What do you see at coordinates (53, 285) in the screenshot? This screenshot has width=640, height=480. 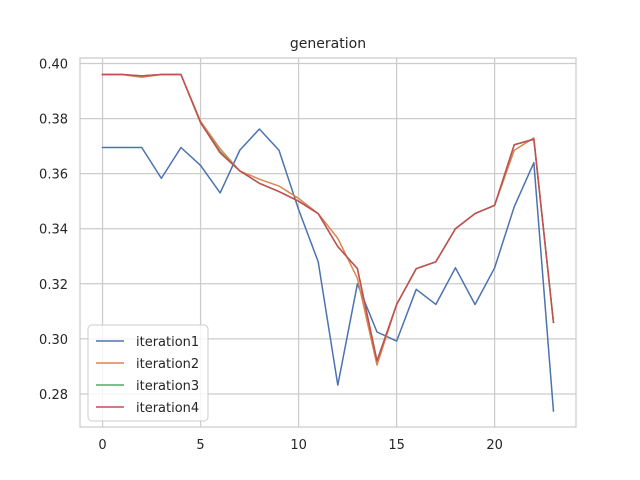 I see `y-tick-label: 0.32` at bounding box center [53, 285].